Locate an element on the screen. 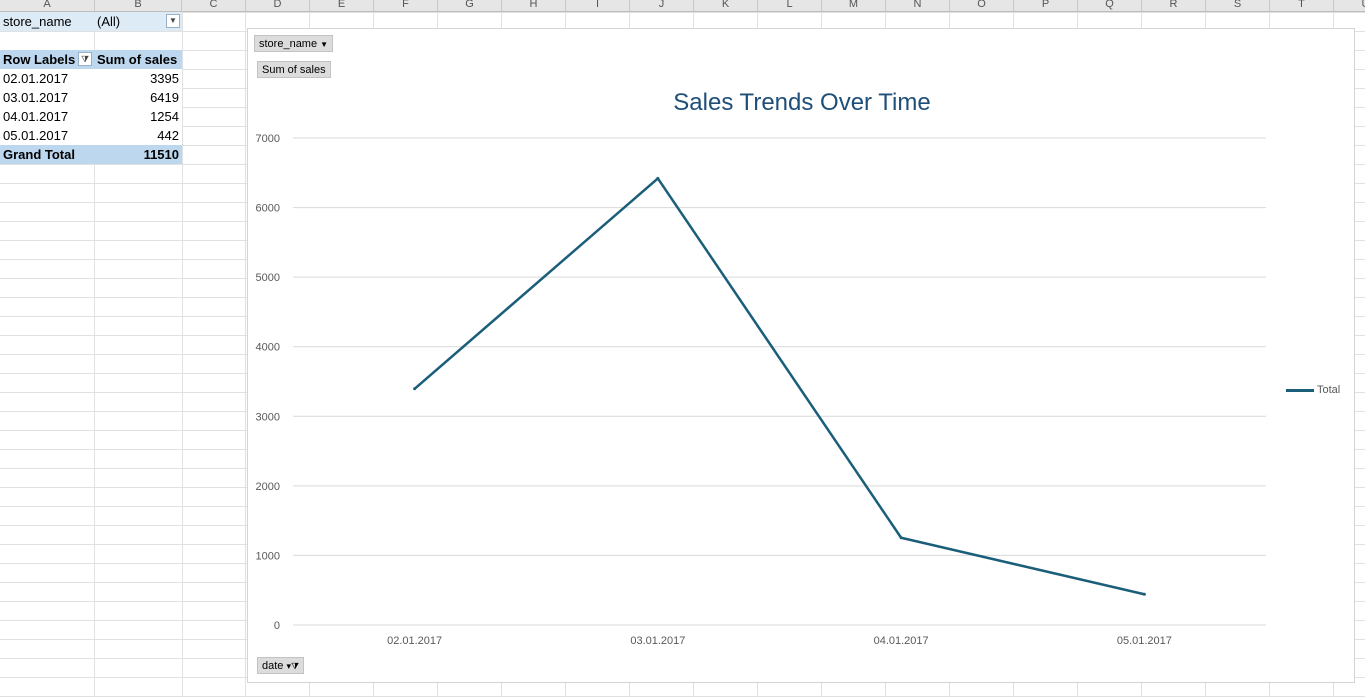 The width and height of the screenshot is (1365, 697). column-header-i: I is located at coordinates (598, 5).